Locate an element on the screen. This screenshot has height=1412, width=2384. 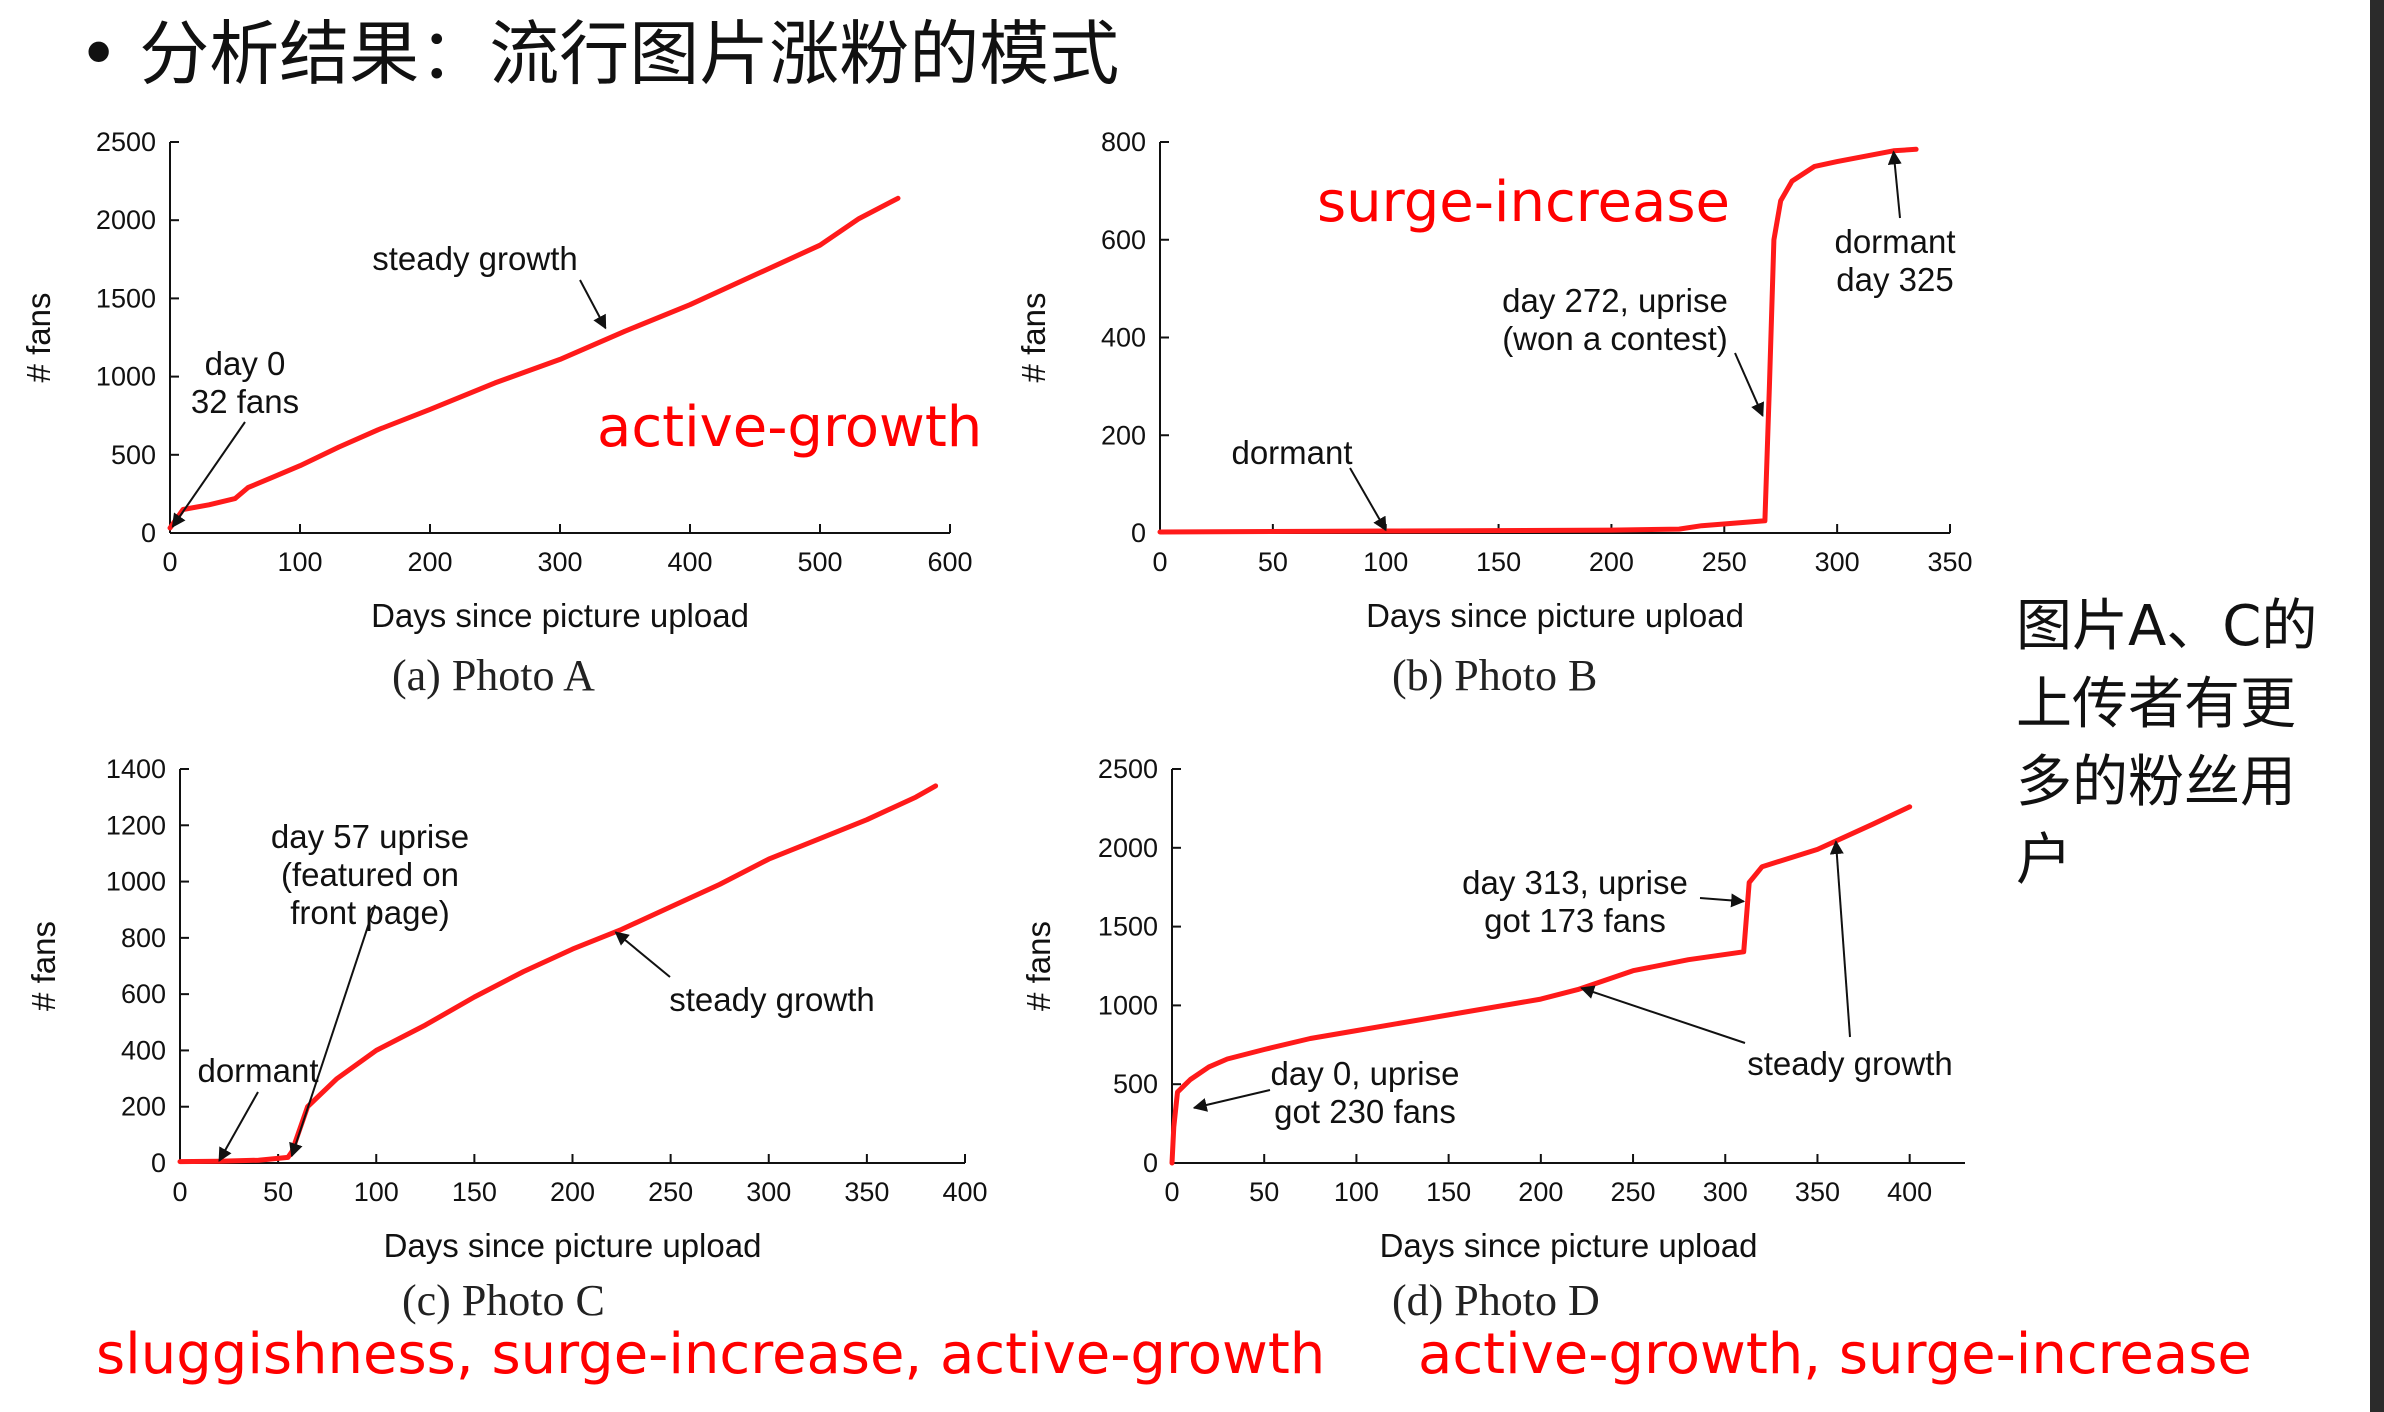
slide-title: • 分析结果：流行图片涨粉的模式 is located at coordinates (598, 54).